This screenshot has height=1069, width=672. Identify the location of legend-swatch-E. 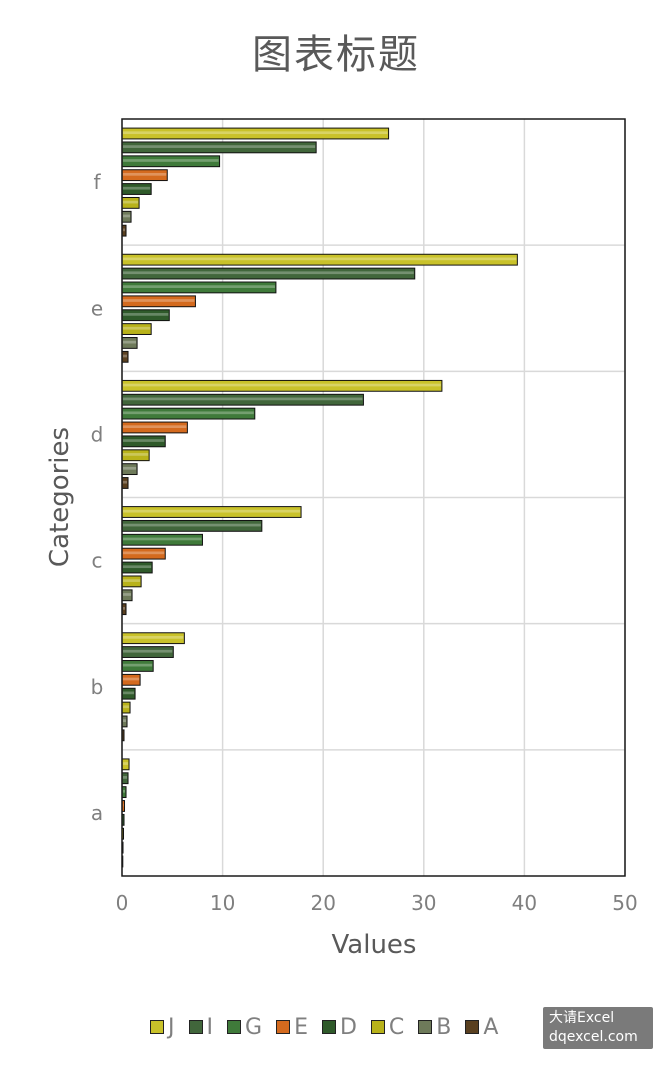
(283, 1027).